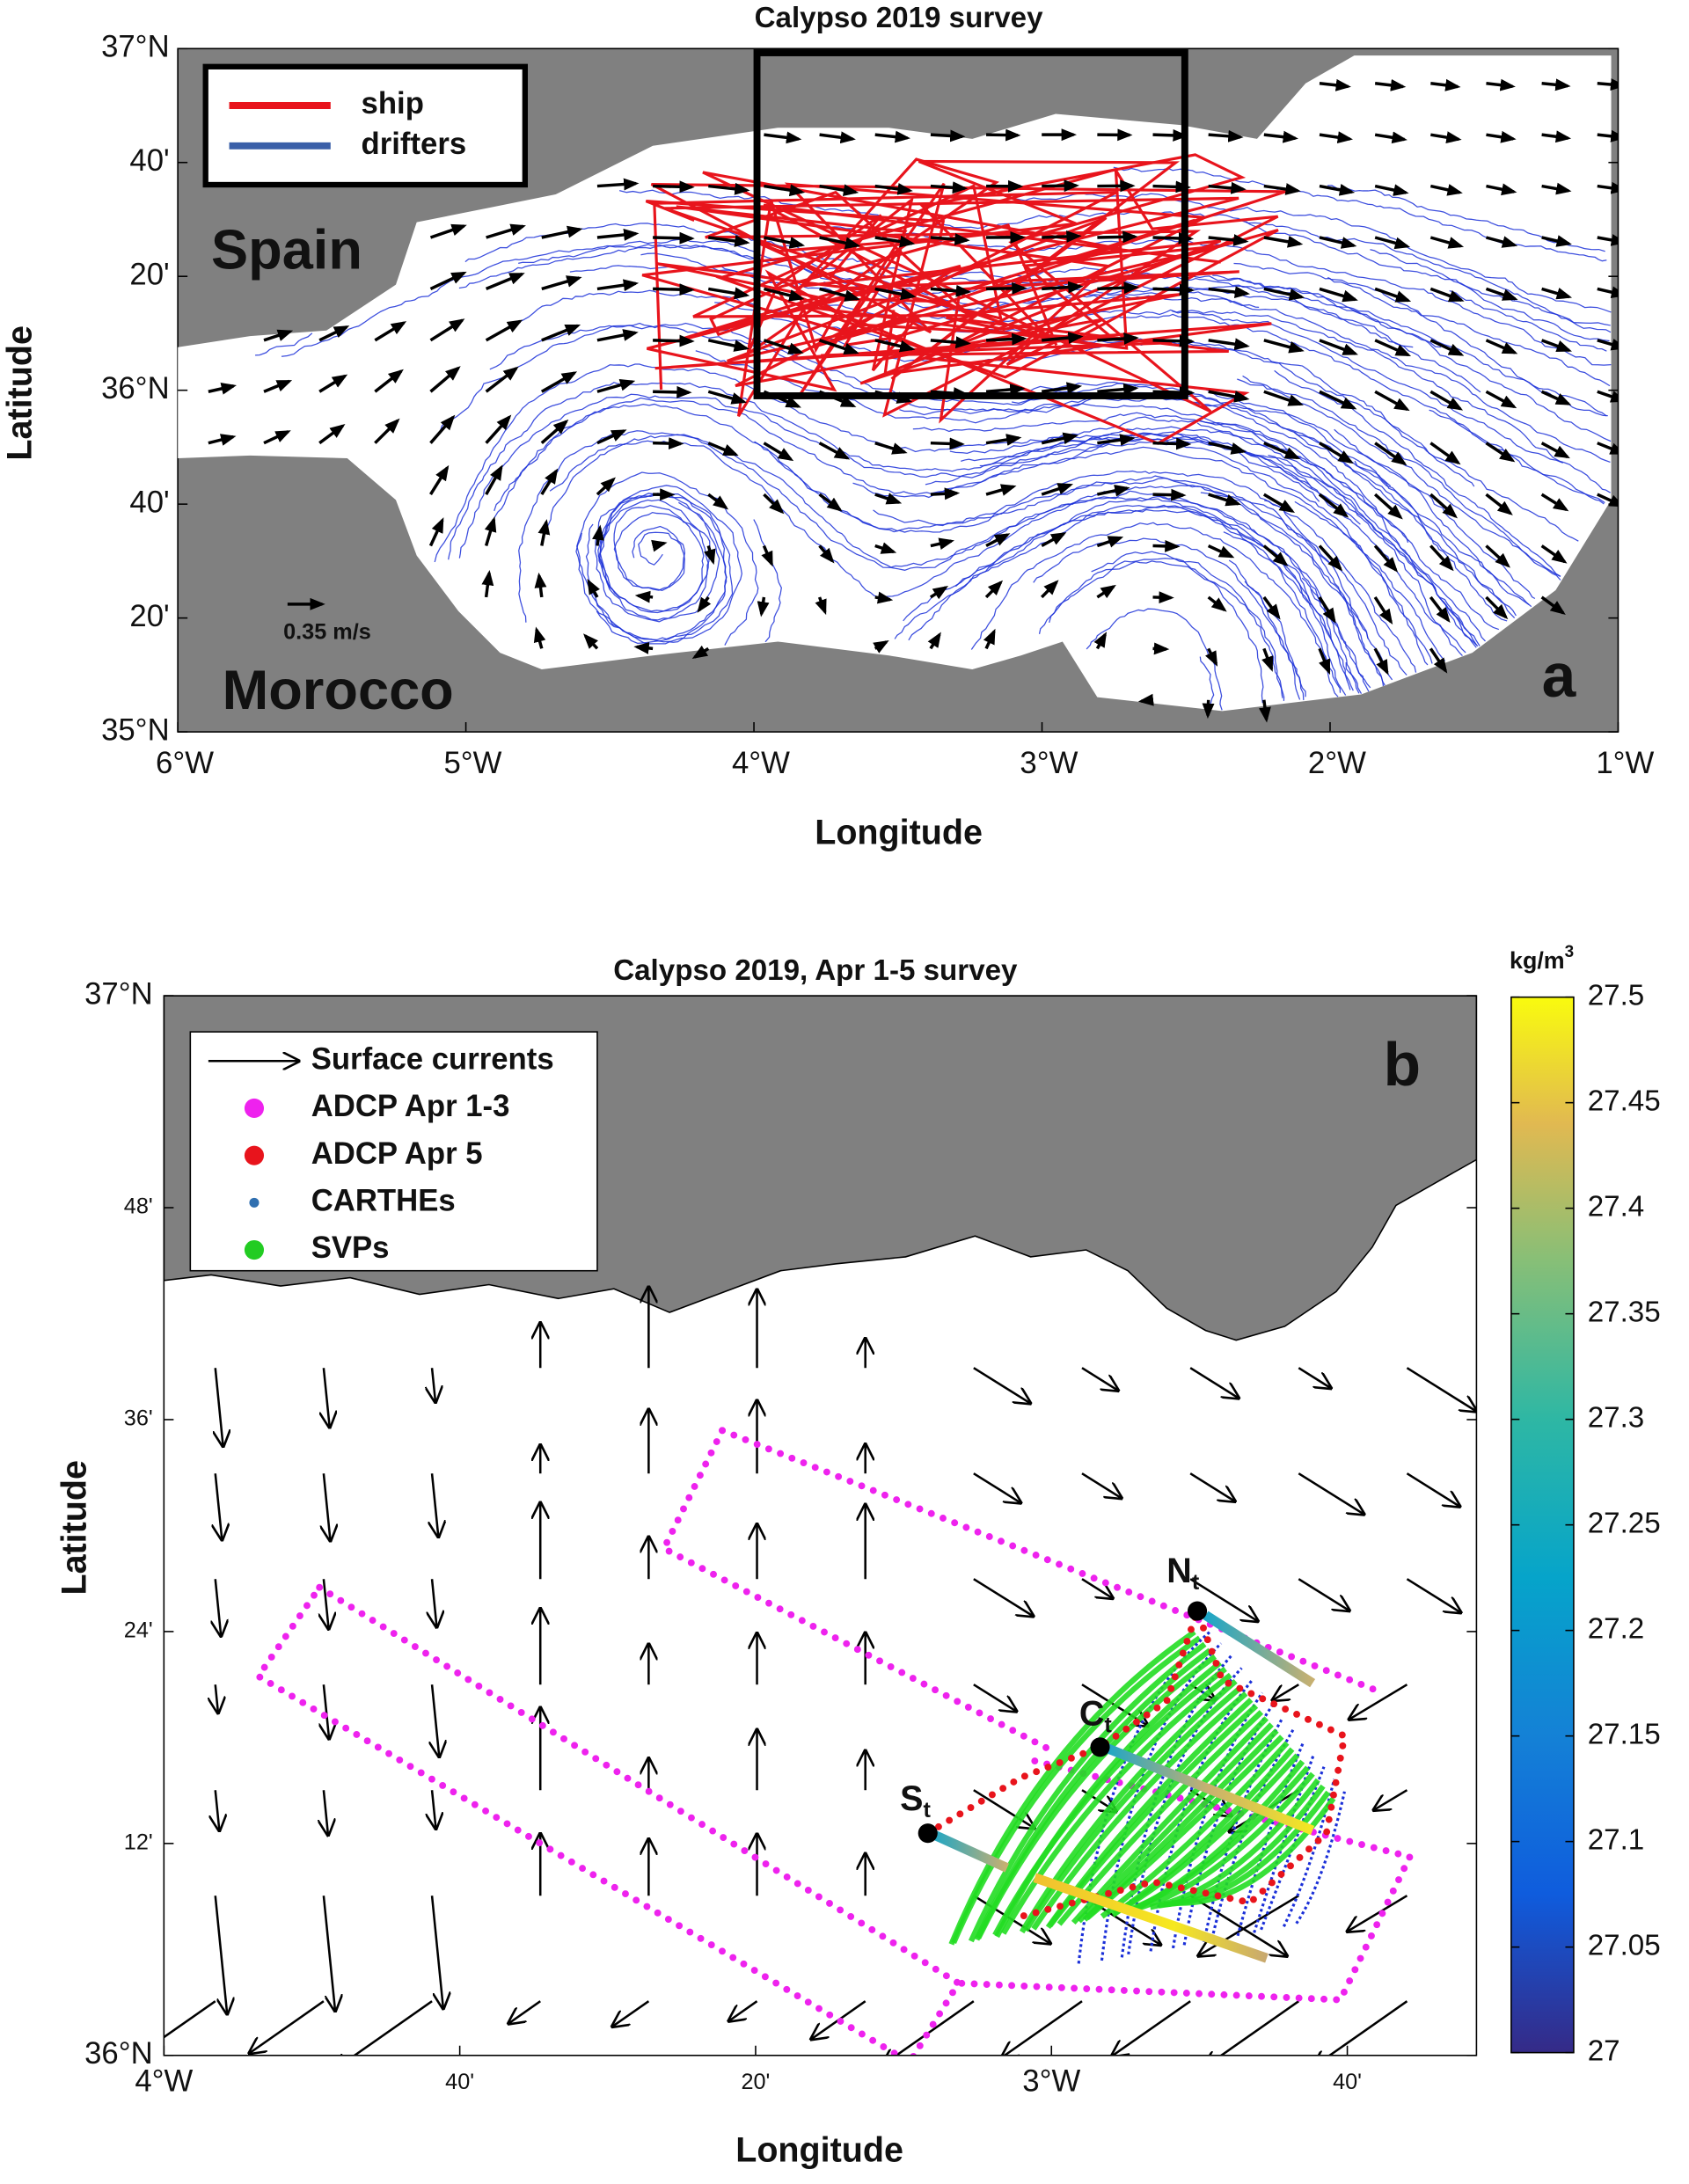  Describe the element at coordinates (164, 2082) in the screenshot. I see `x-tick-label: 4°W` at that location.